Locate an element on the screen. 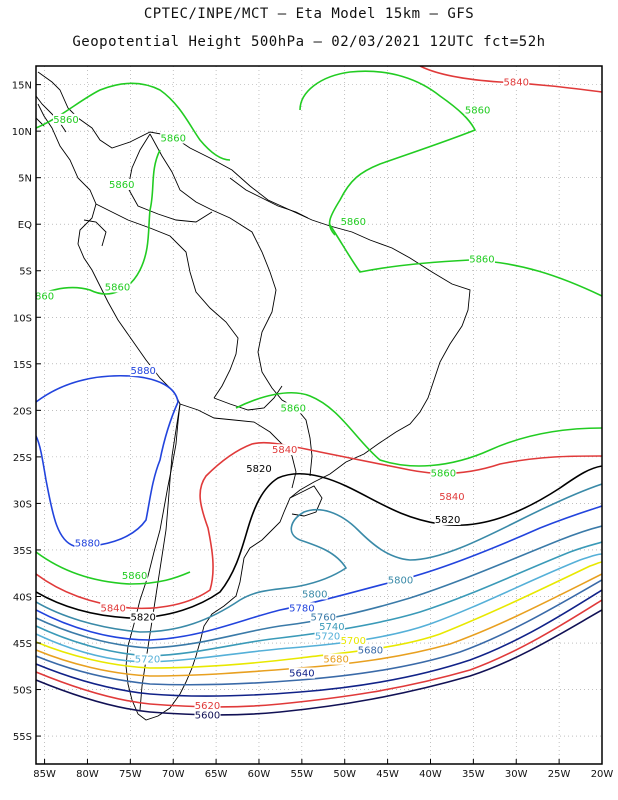 This screenshot has height=800, width=618. lat-tick-label: 55S is located at coordinates (22, 737).